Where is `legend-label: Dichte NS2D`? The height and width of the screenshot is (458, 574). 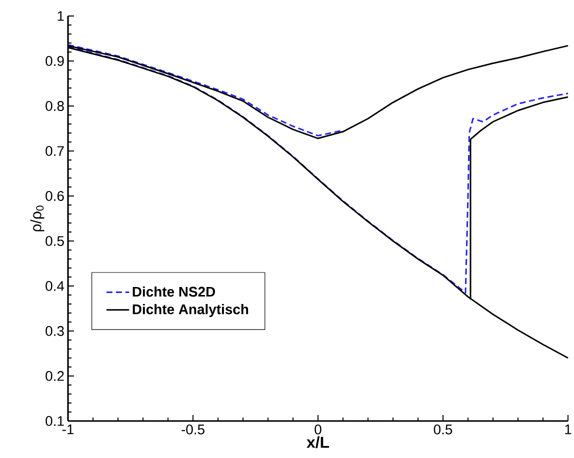 legend-label: Dichte NS2D is located at coordinates (174, 291).